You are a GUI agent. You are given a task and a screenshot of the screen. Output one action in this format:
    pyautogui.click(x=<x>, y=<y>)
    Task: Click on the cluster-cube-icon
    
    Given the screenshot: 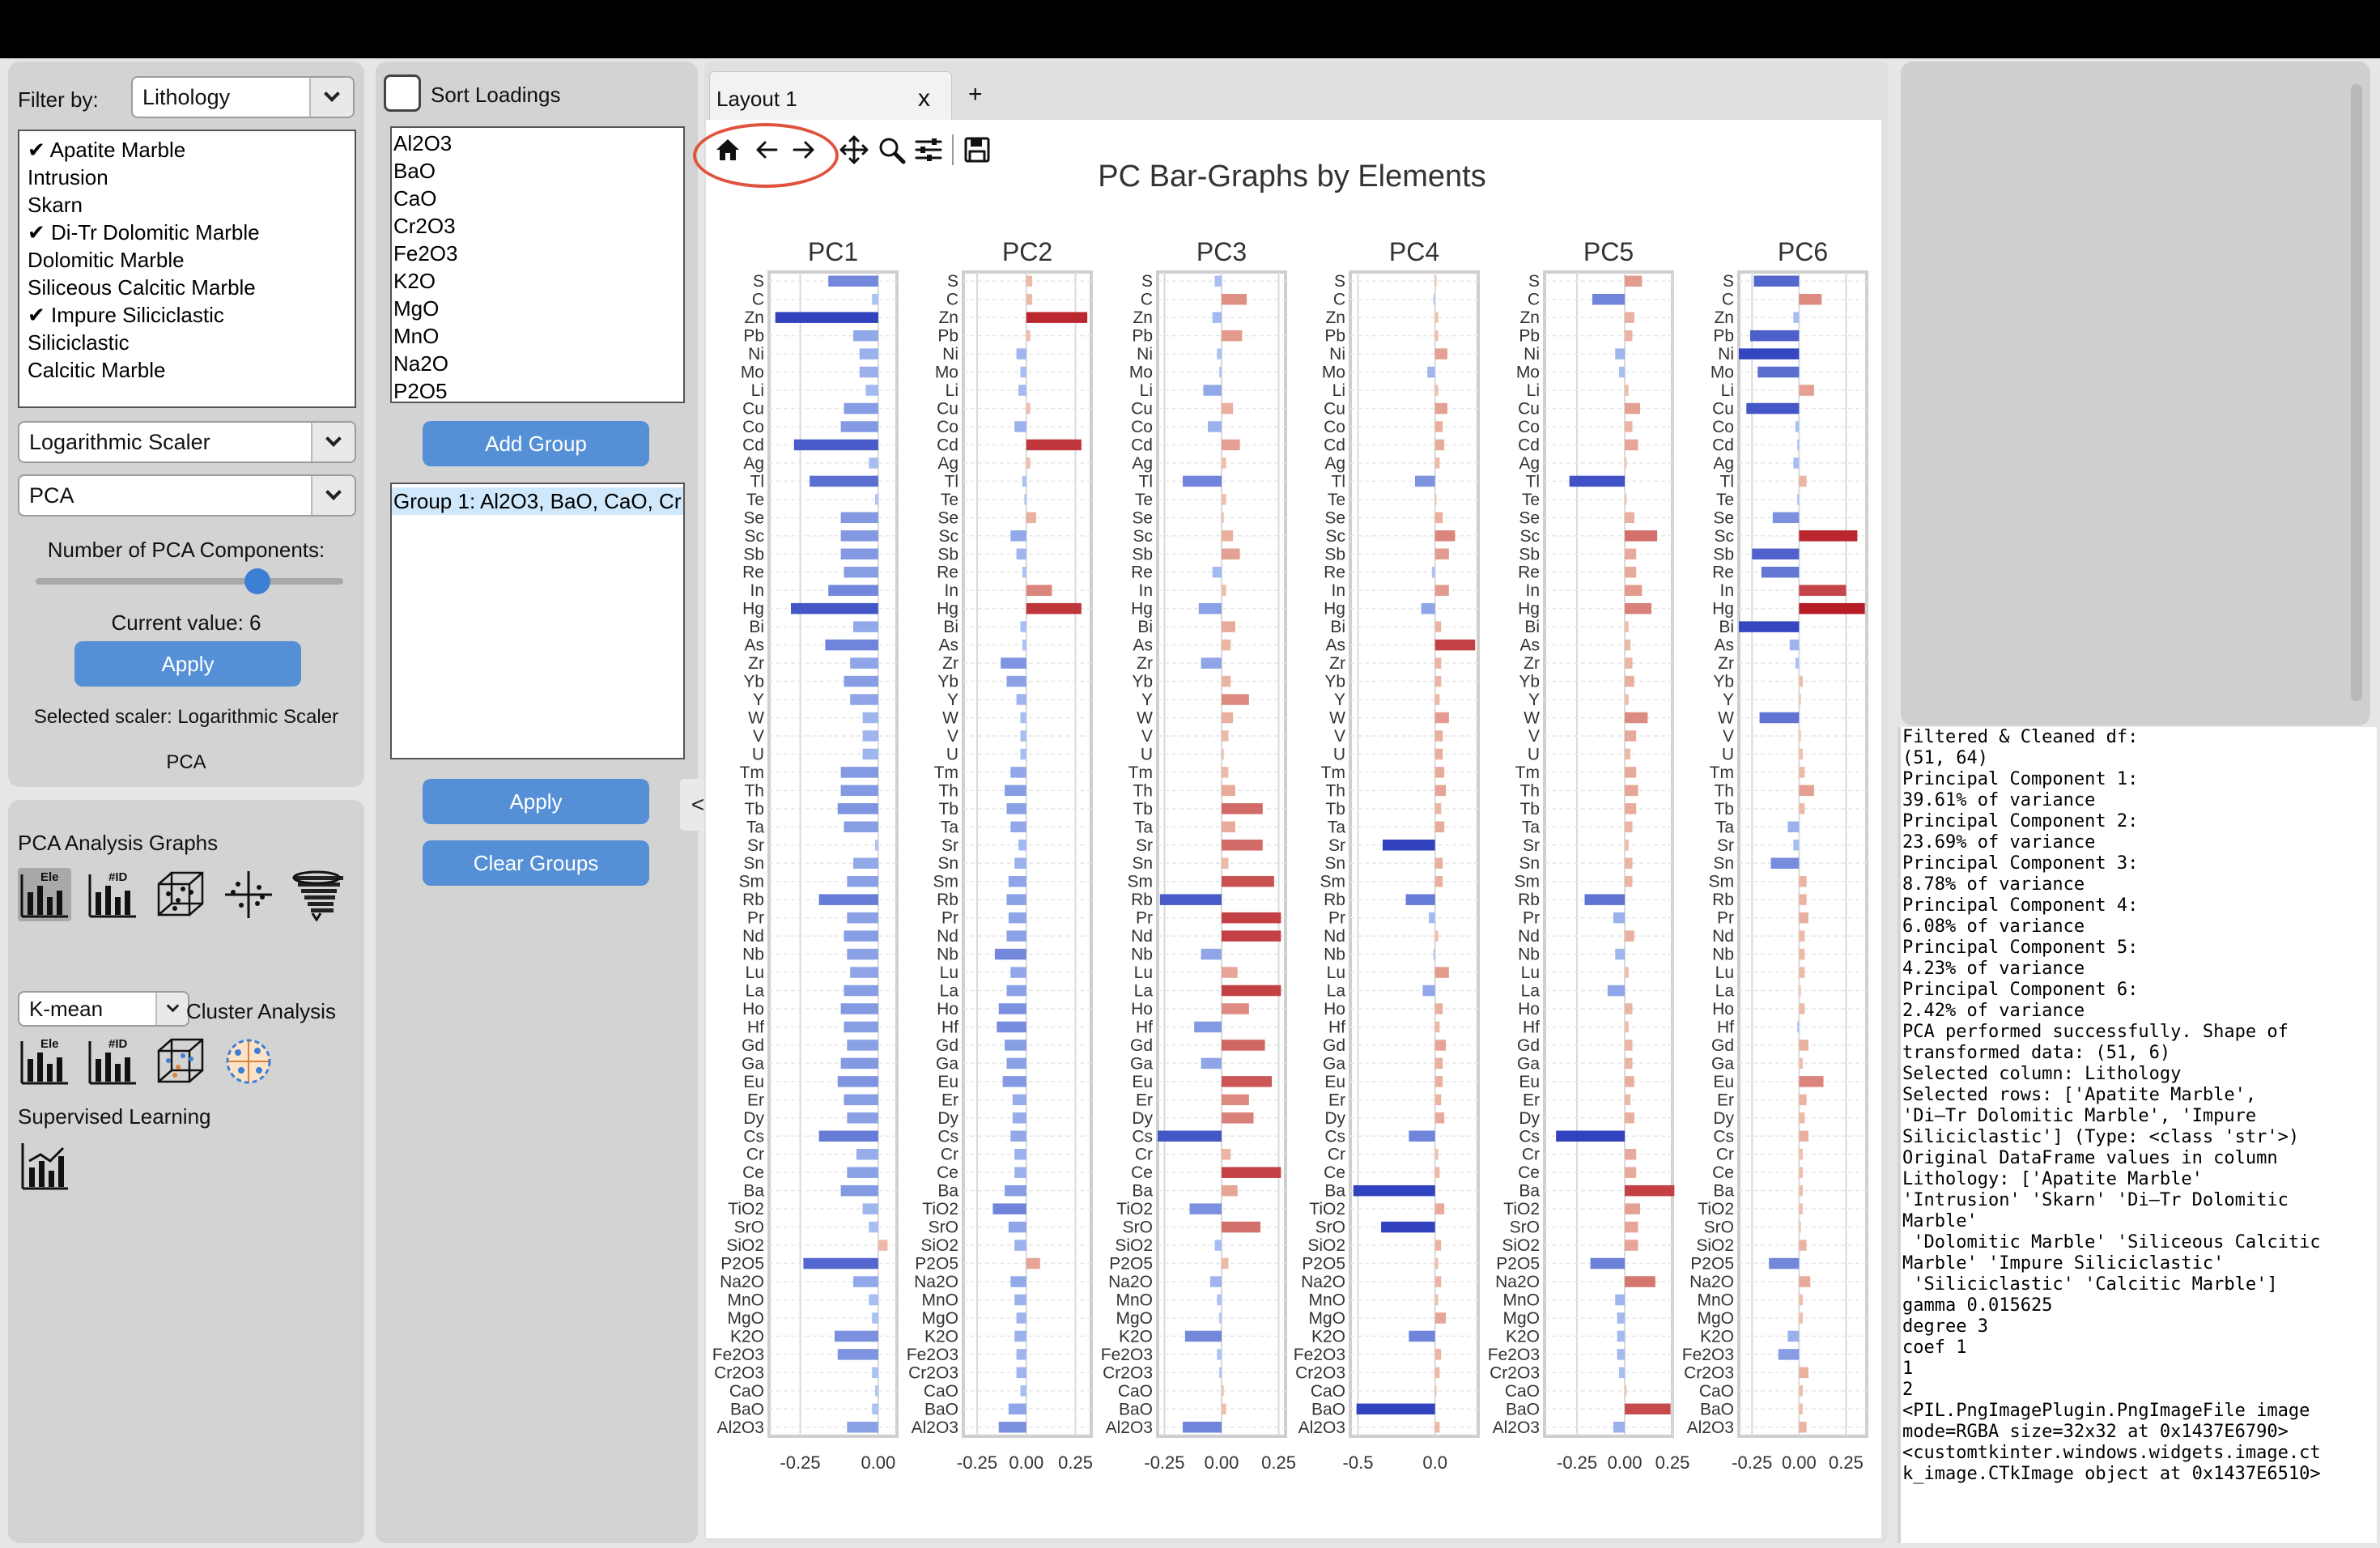 What is the action you would take?
    pyautogui.click(x=180, y=1061)
    